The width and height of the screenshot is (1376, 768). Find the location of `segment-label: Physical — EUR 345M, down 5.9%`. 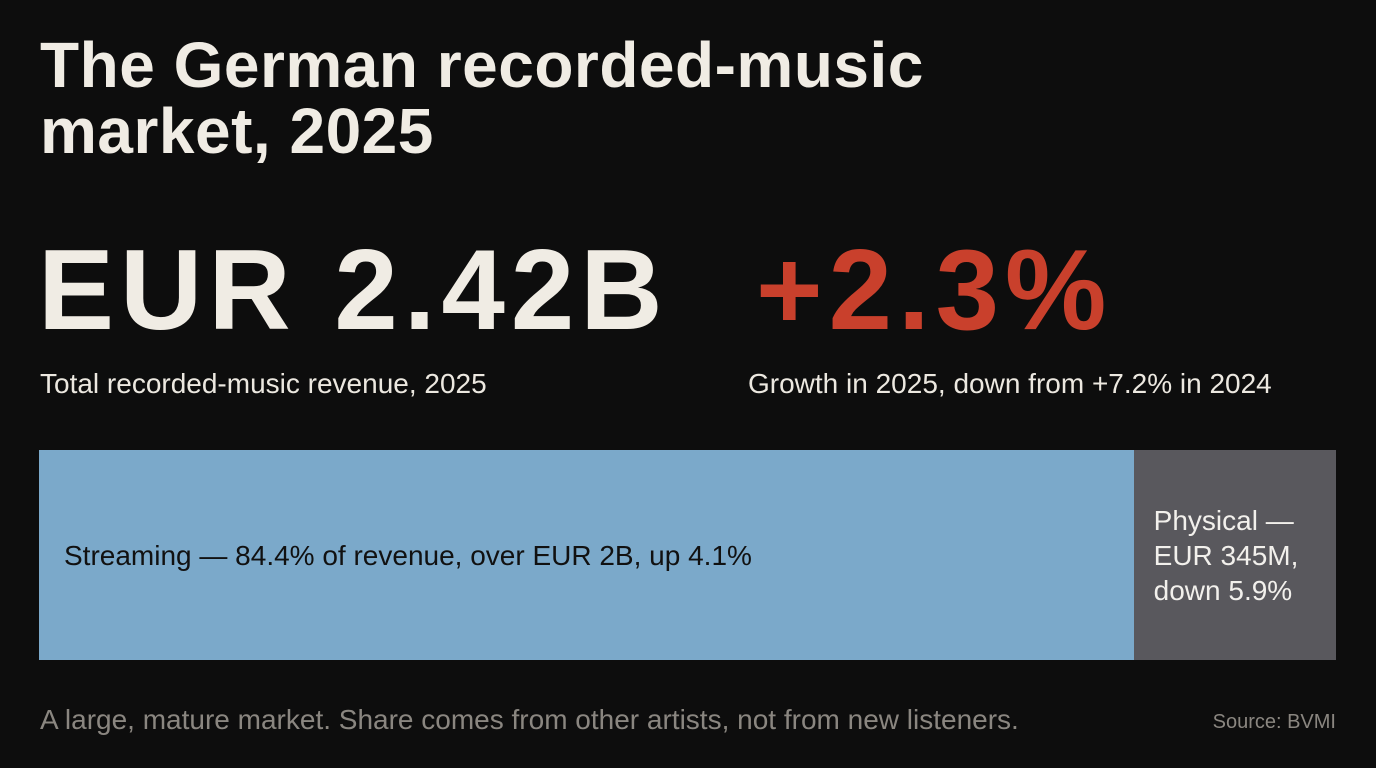

segment-label: Physical — EUR 345M, down 5.9% is located at coordinates (1226, 555).